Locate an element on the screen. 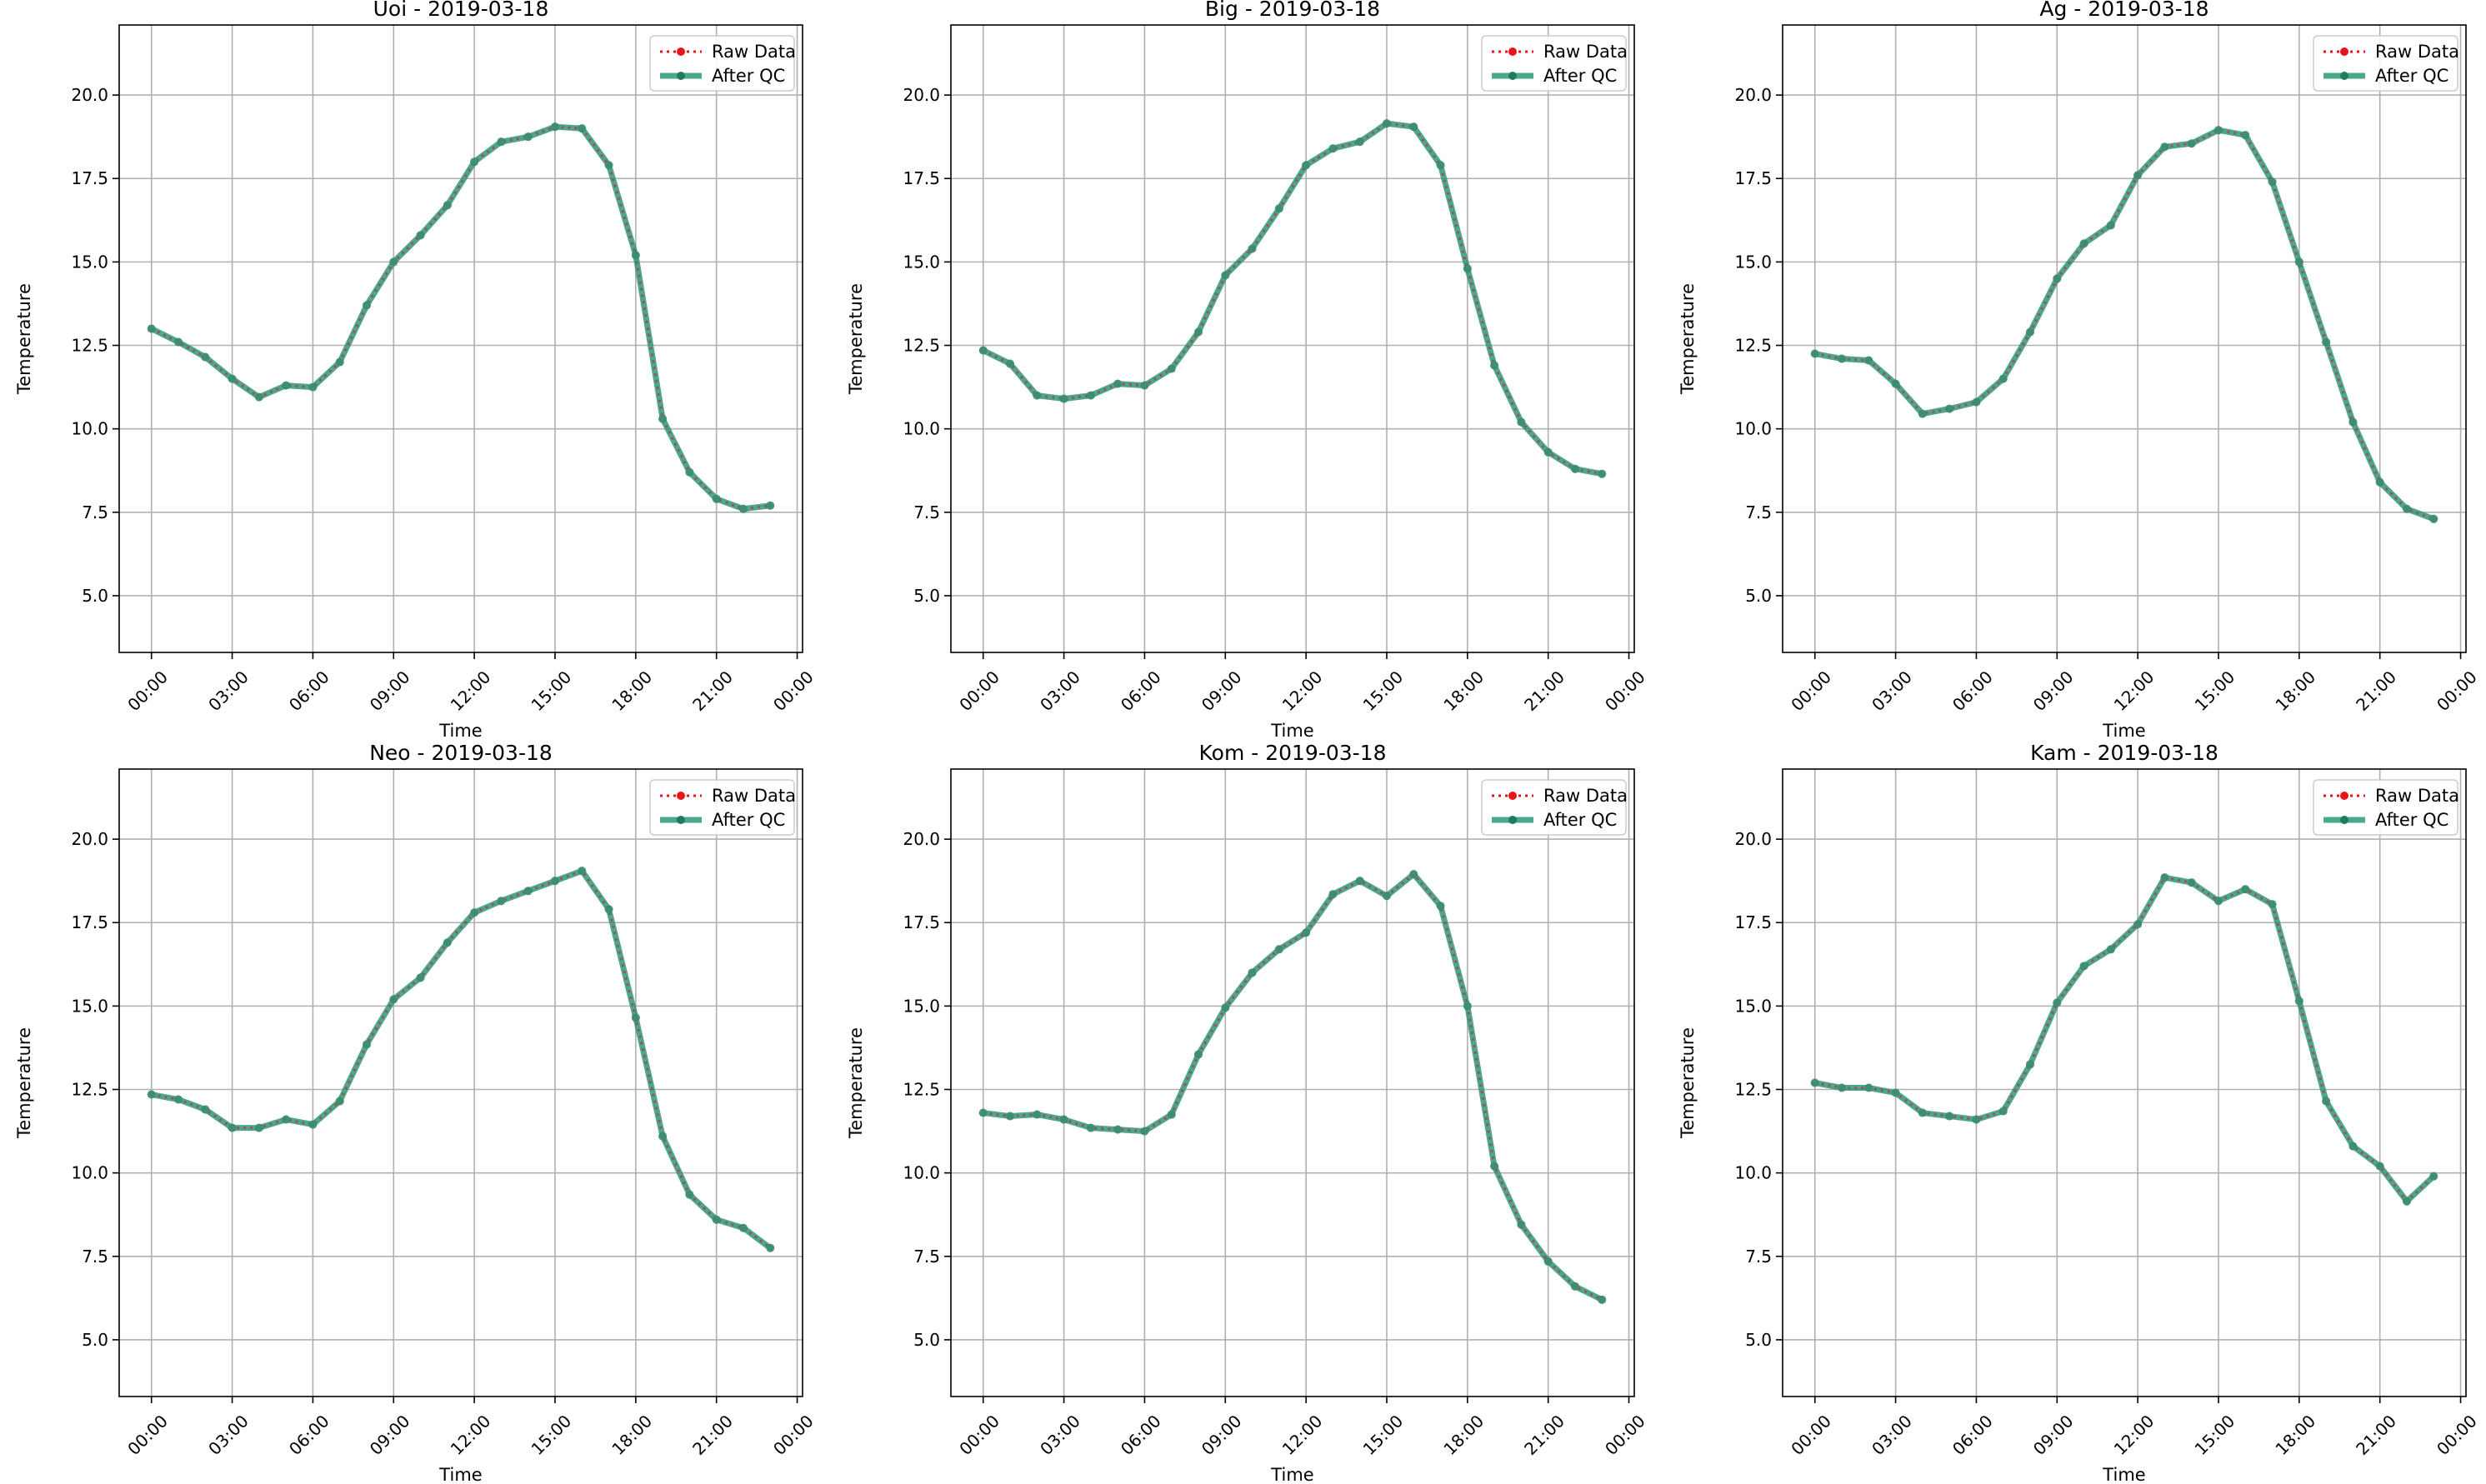 The image size is (2486, 1484). x-tick-label: 18:00 is located at coordinates (632, 691).